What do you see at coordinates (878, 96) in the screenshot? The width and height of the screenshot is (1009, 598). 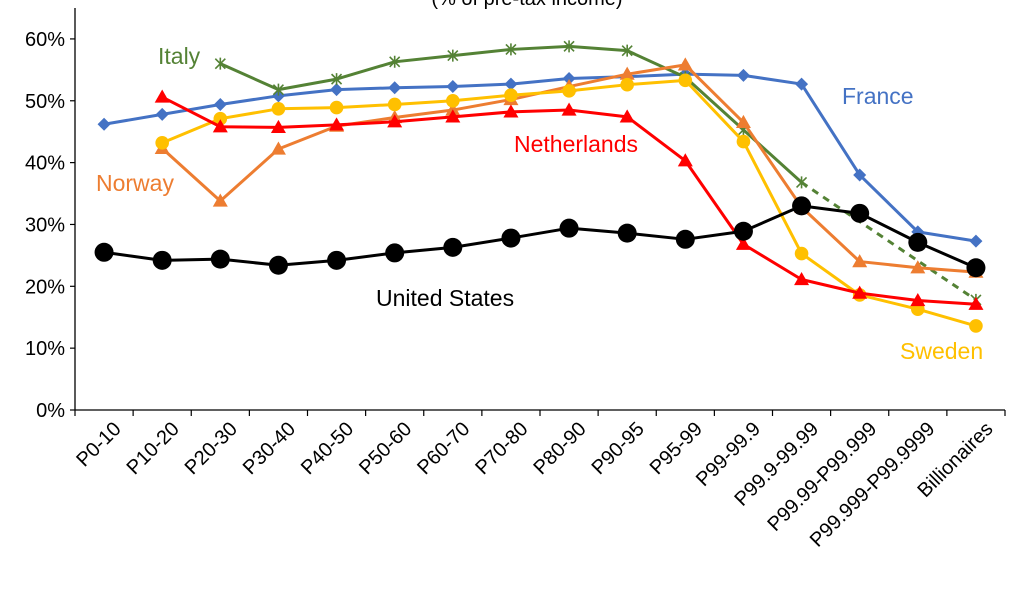 I see `series-label-france: France` at bounding box center [878, 96].